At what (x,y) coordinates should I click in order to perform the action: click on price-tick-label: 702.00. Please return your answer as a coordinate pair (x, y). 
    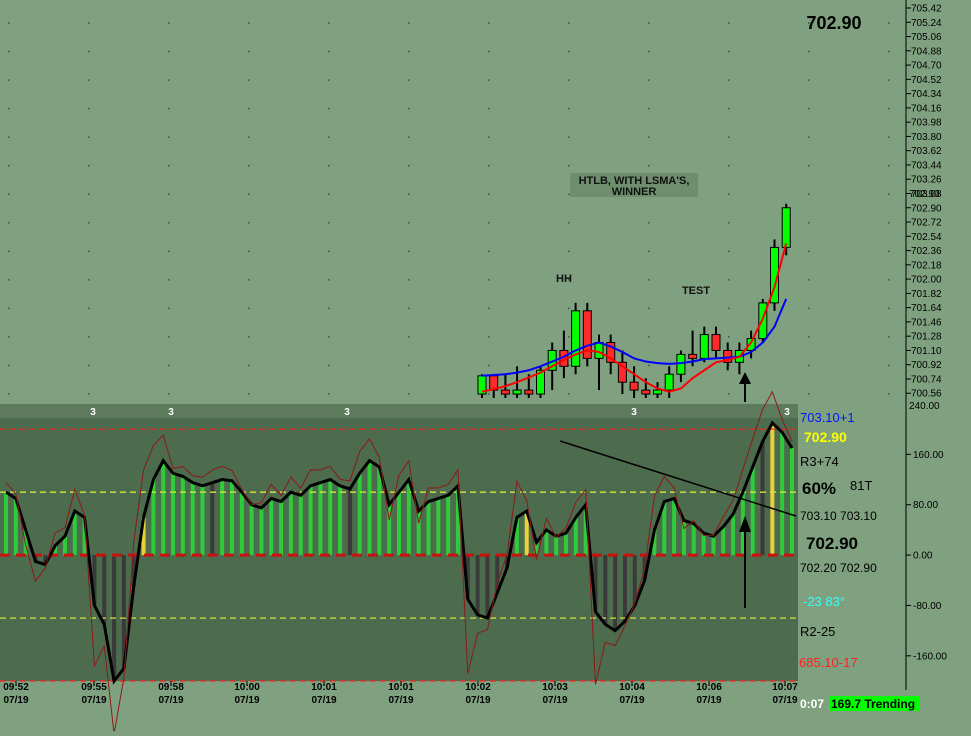
    Looking at the image, I should click on (926, 280).